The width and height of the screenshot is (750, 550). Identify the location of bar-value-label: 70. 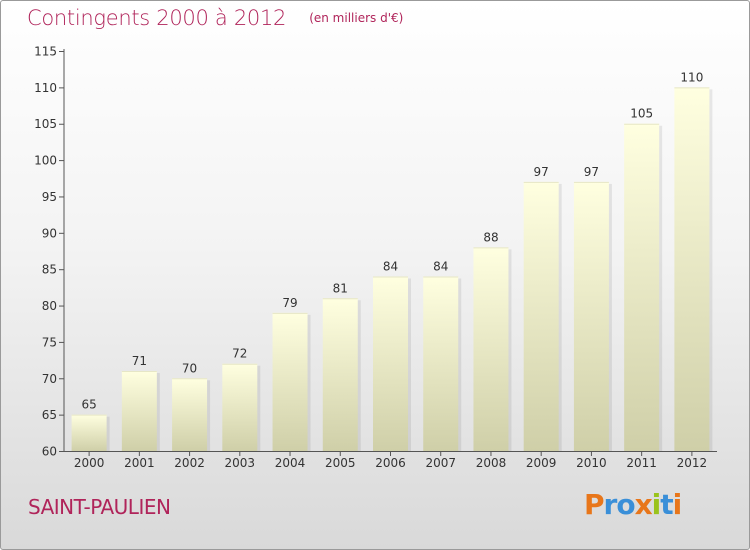
(189, 368).